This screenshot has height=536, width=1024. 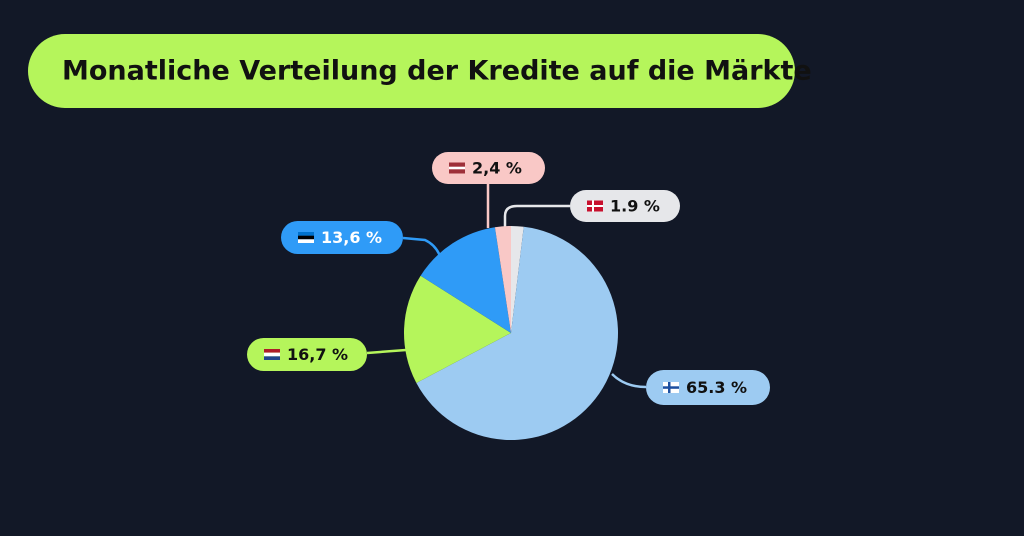 I want to click on value-label: 65.3 %, so click(x=716, y=387).